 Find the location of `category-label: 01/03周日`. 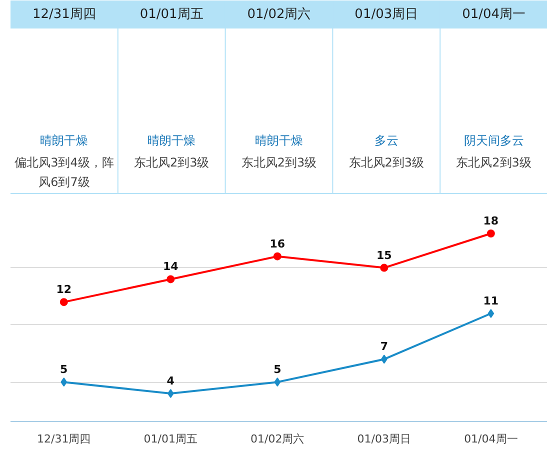

category-label: 01/03周日 is located at coordinates (384, 439).